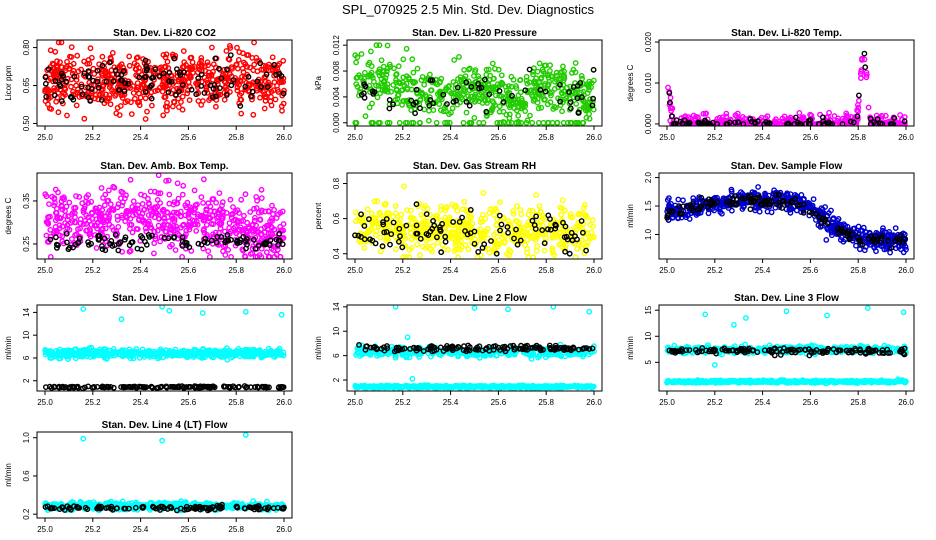  I want to click on x-tick-label: 25.4, so click(451, 137).